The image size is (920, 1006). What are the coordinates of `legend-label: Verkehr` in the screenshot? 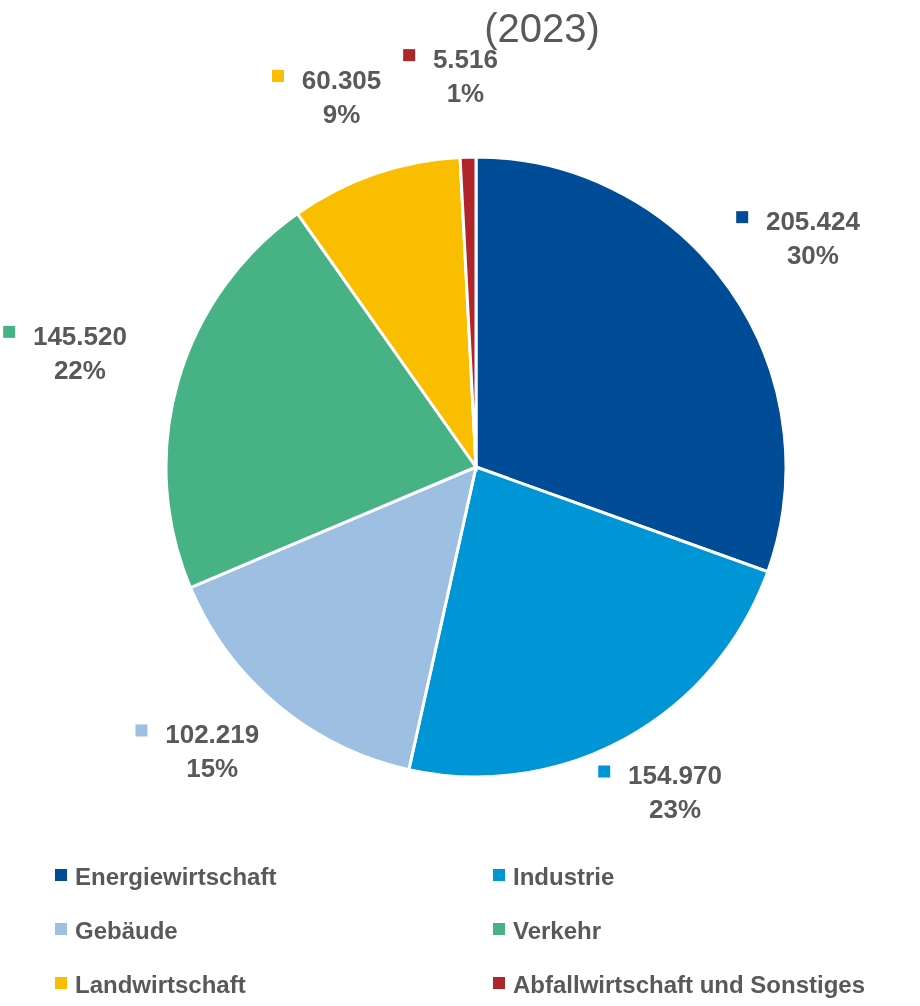 It's located at (557, 930).